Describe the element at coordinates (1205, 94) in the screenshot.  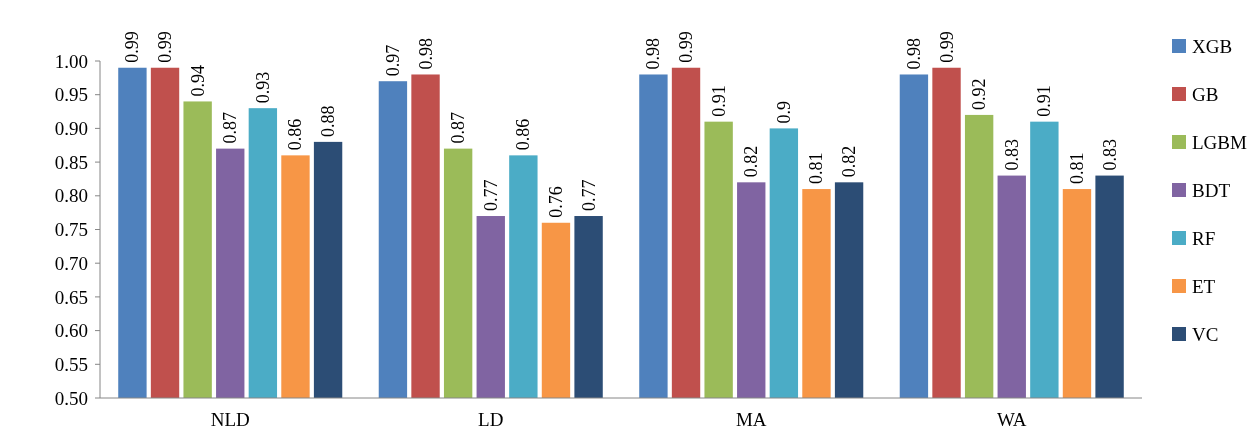
I see `legend-label: GB` at that location.